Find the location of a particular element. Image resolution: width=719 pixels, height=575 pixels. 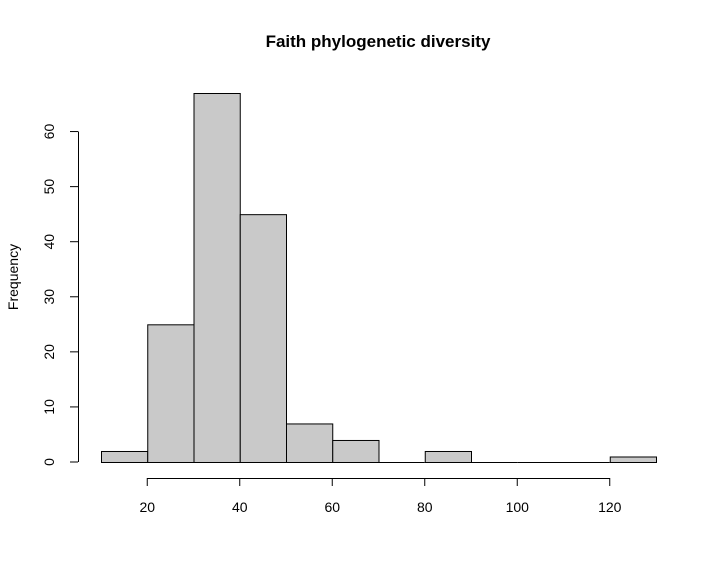

y-tick-label-40: 40 is located at coordinates (49, 242).